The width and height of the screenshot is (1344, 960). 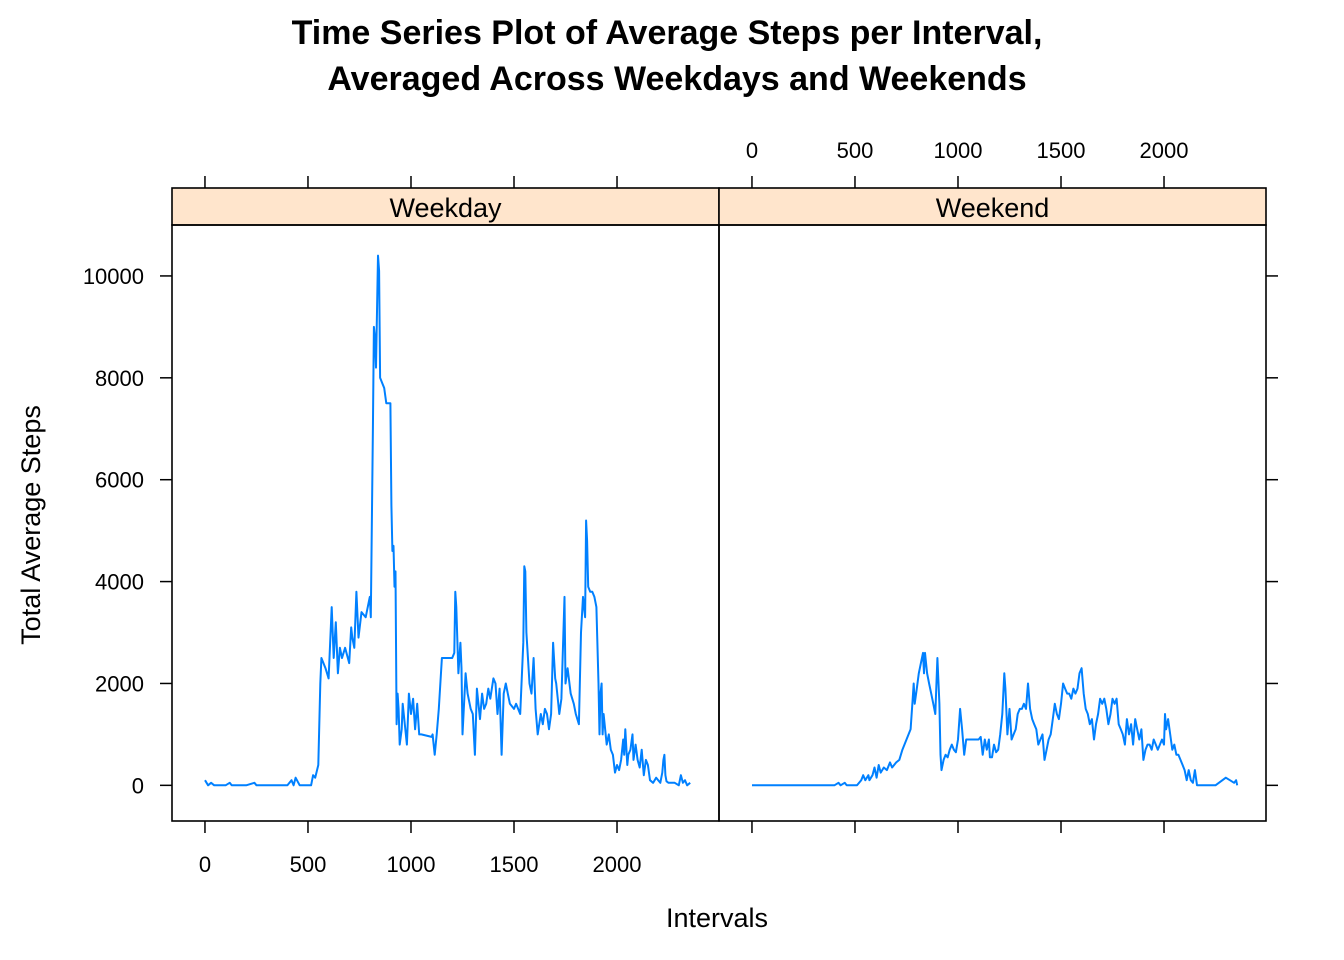 What do you see at coordinates (119, 683) in the screenshot?
I see `y-tick-label: 2000` at bounding box center [119, 683].